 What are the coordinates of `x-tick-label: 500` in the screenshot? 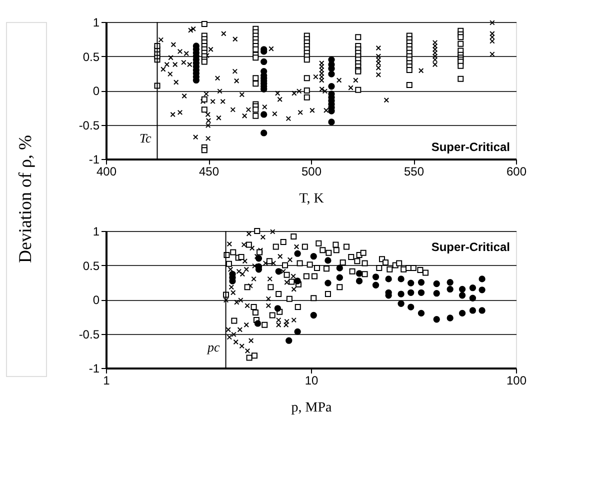 It's located at (311, 171).